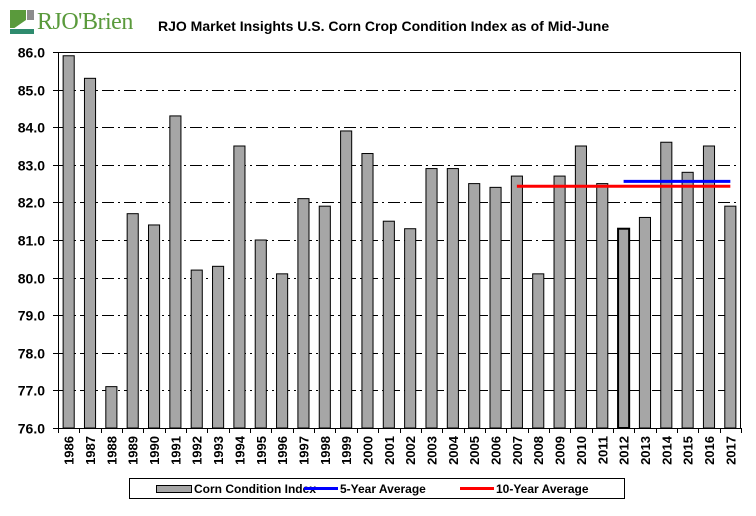  What do you see at coordinates (346, 450) in the screenshot?
I see `x-tick-label: 1999` at bounding box center [346, 450].